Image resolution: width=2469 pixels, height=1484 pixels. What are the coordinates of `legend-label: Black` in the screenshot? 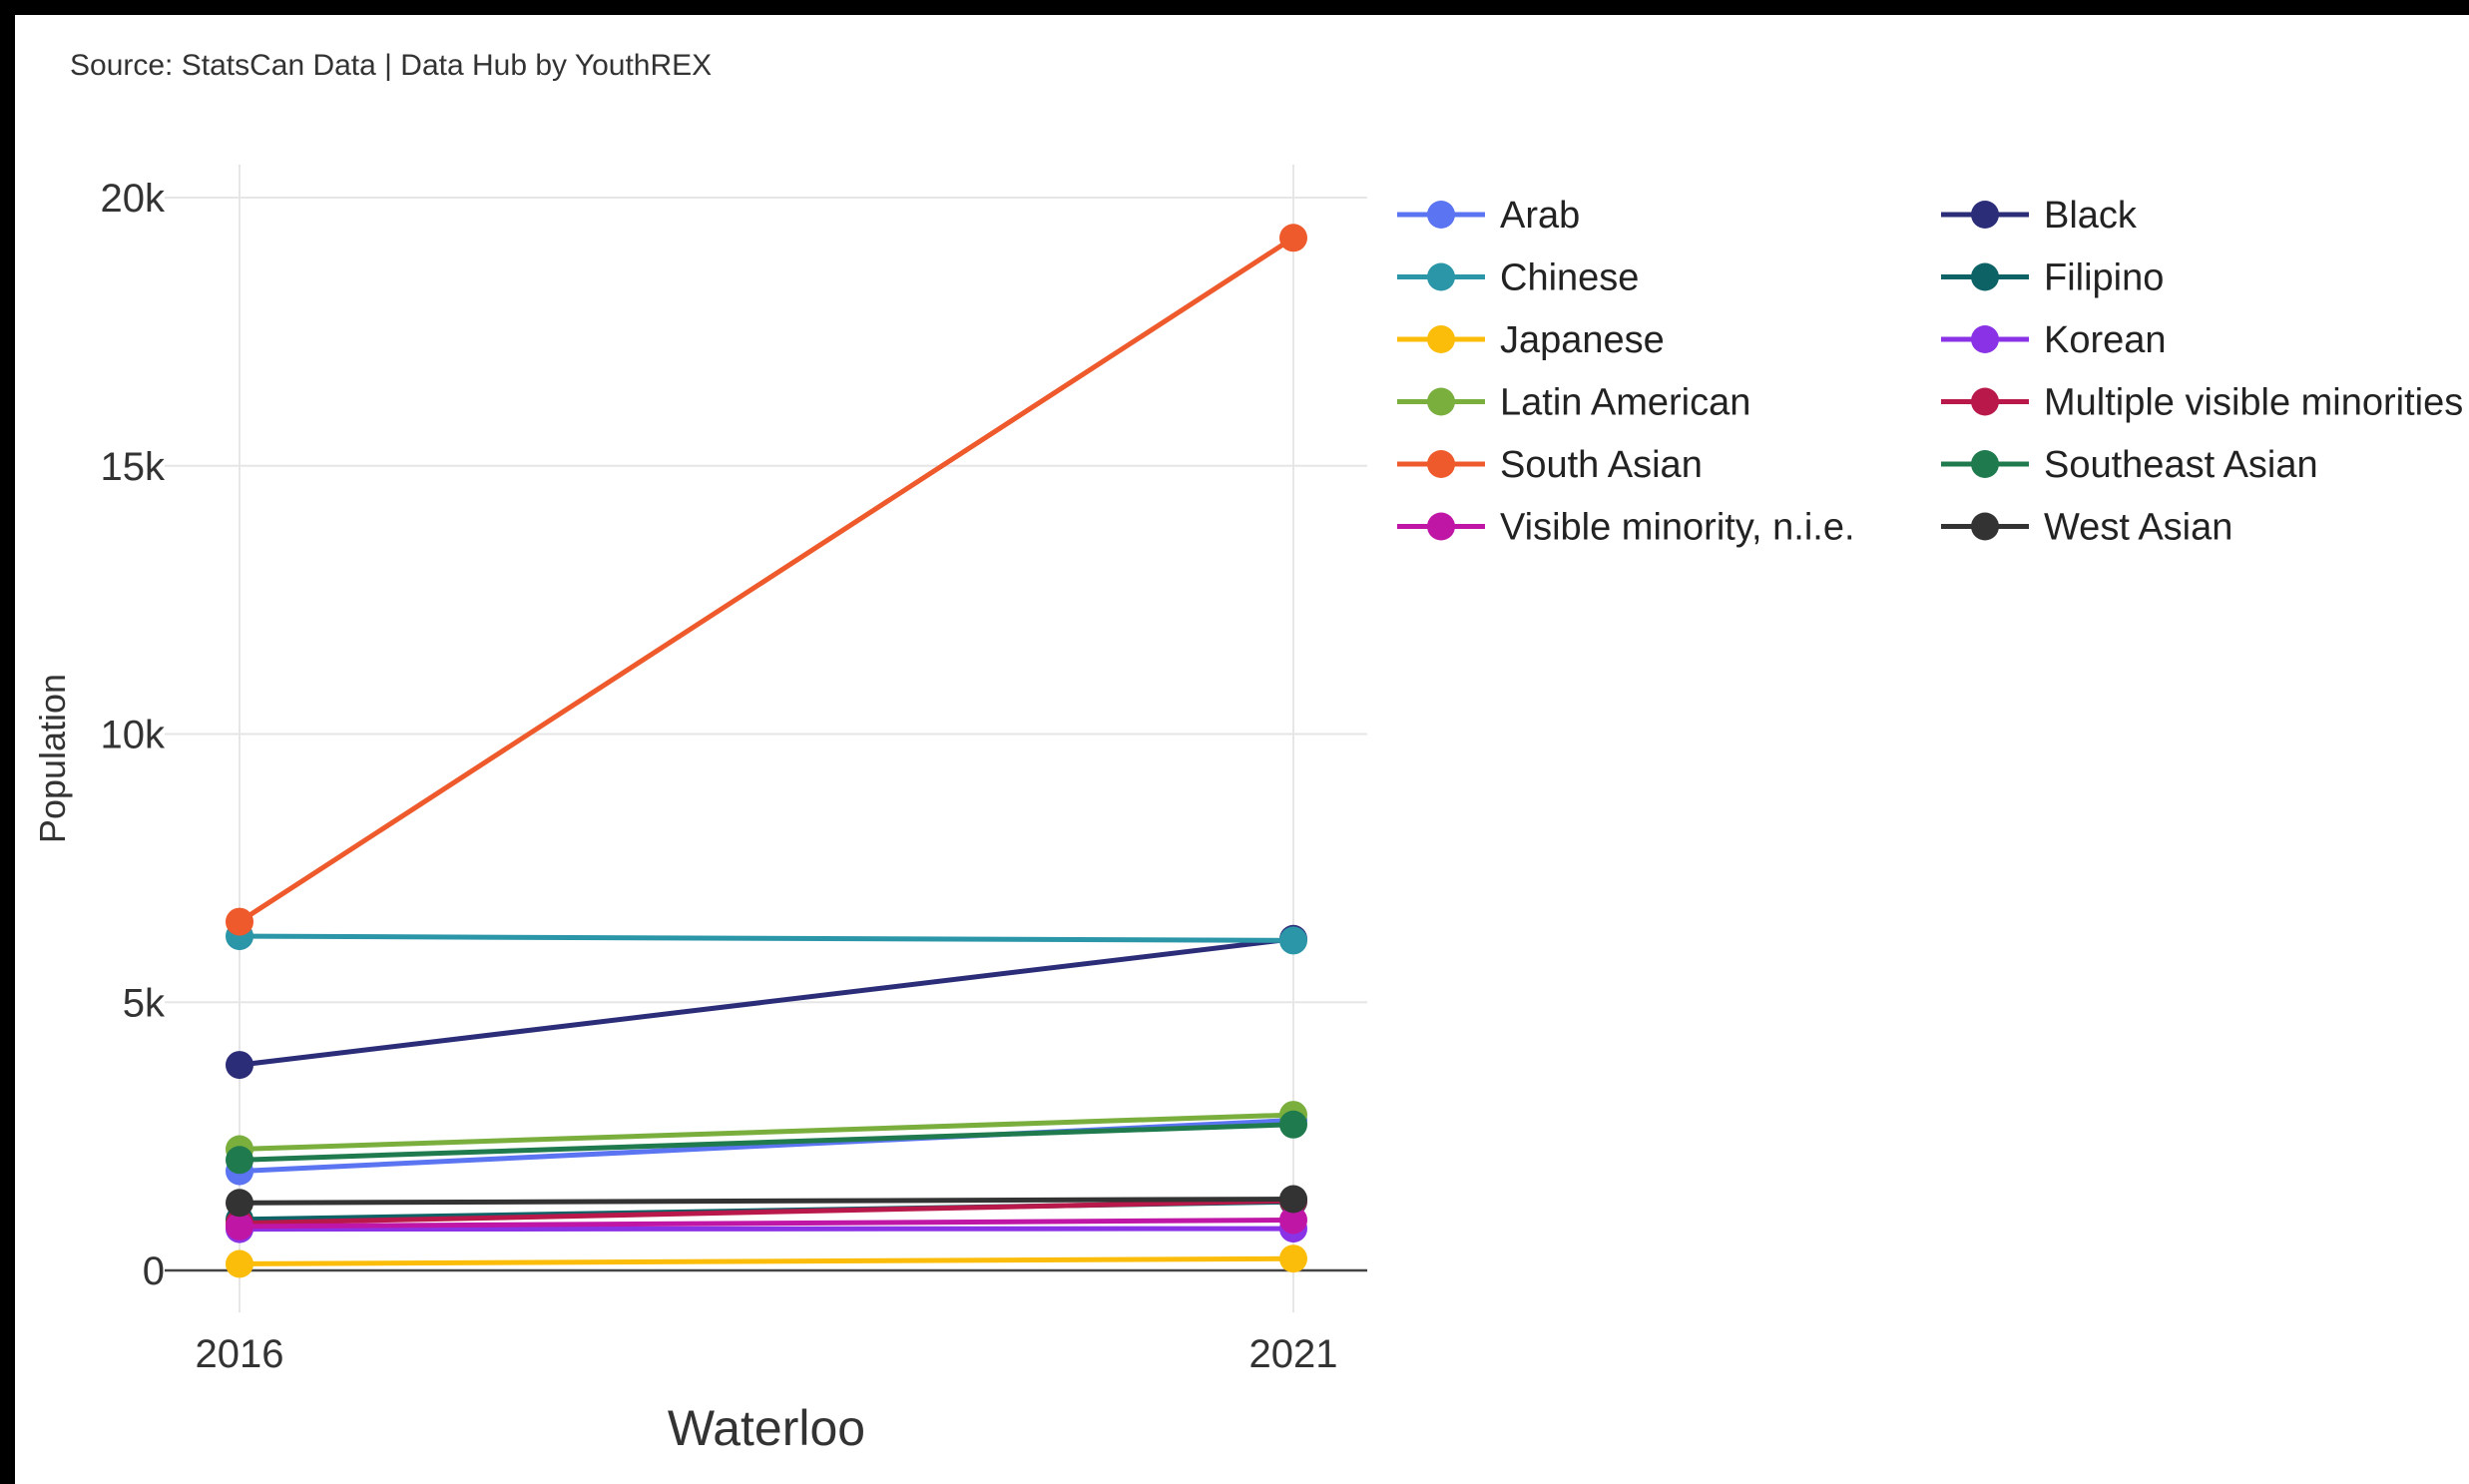 It's located at (2091, 216).